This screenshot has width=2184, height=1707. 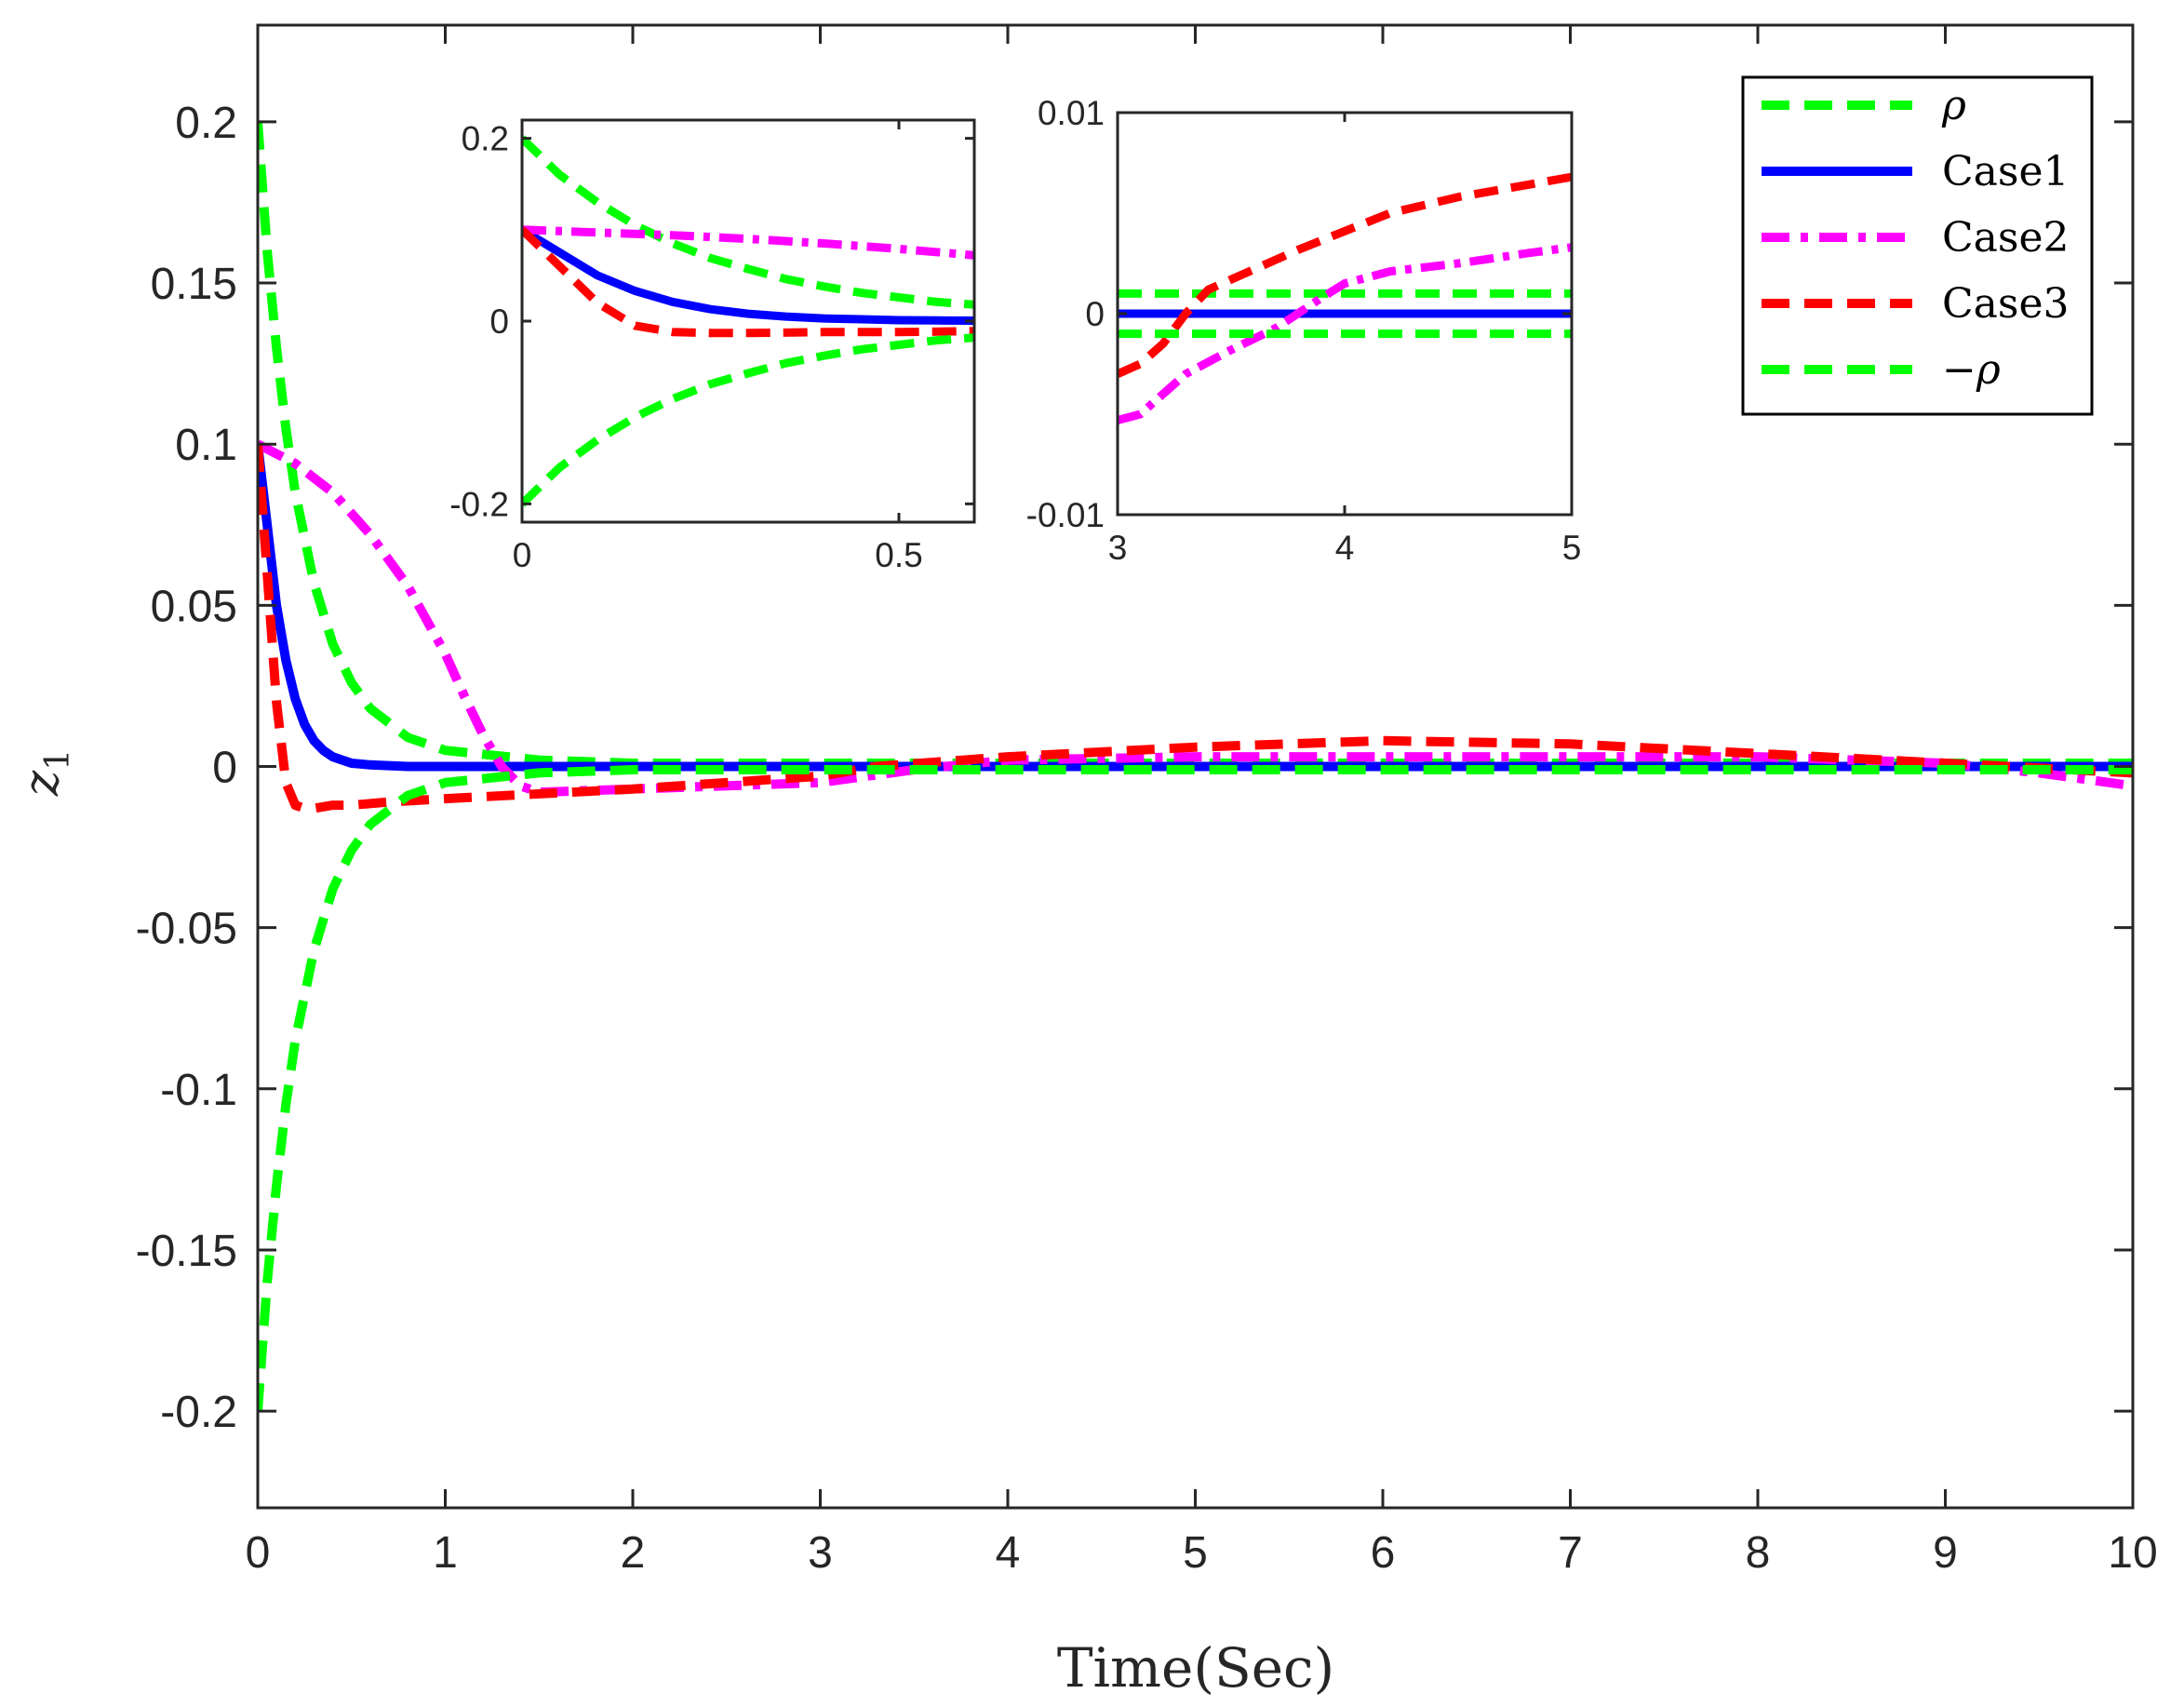 What do you see at coordinates (445, 1553) in the screenshot?
I see `main-xtick-label: 1` at bounding box center [445, 1553].